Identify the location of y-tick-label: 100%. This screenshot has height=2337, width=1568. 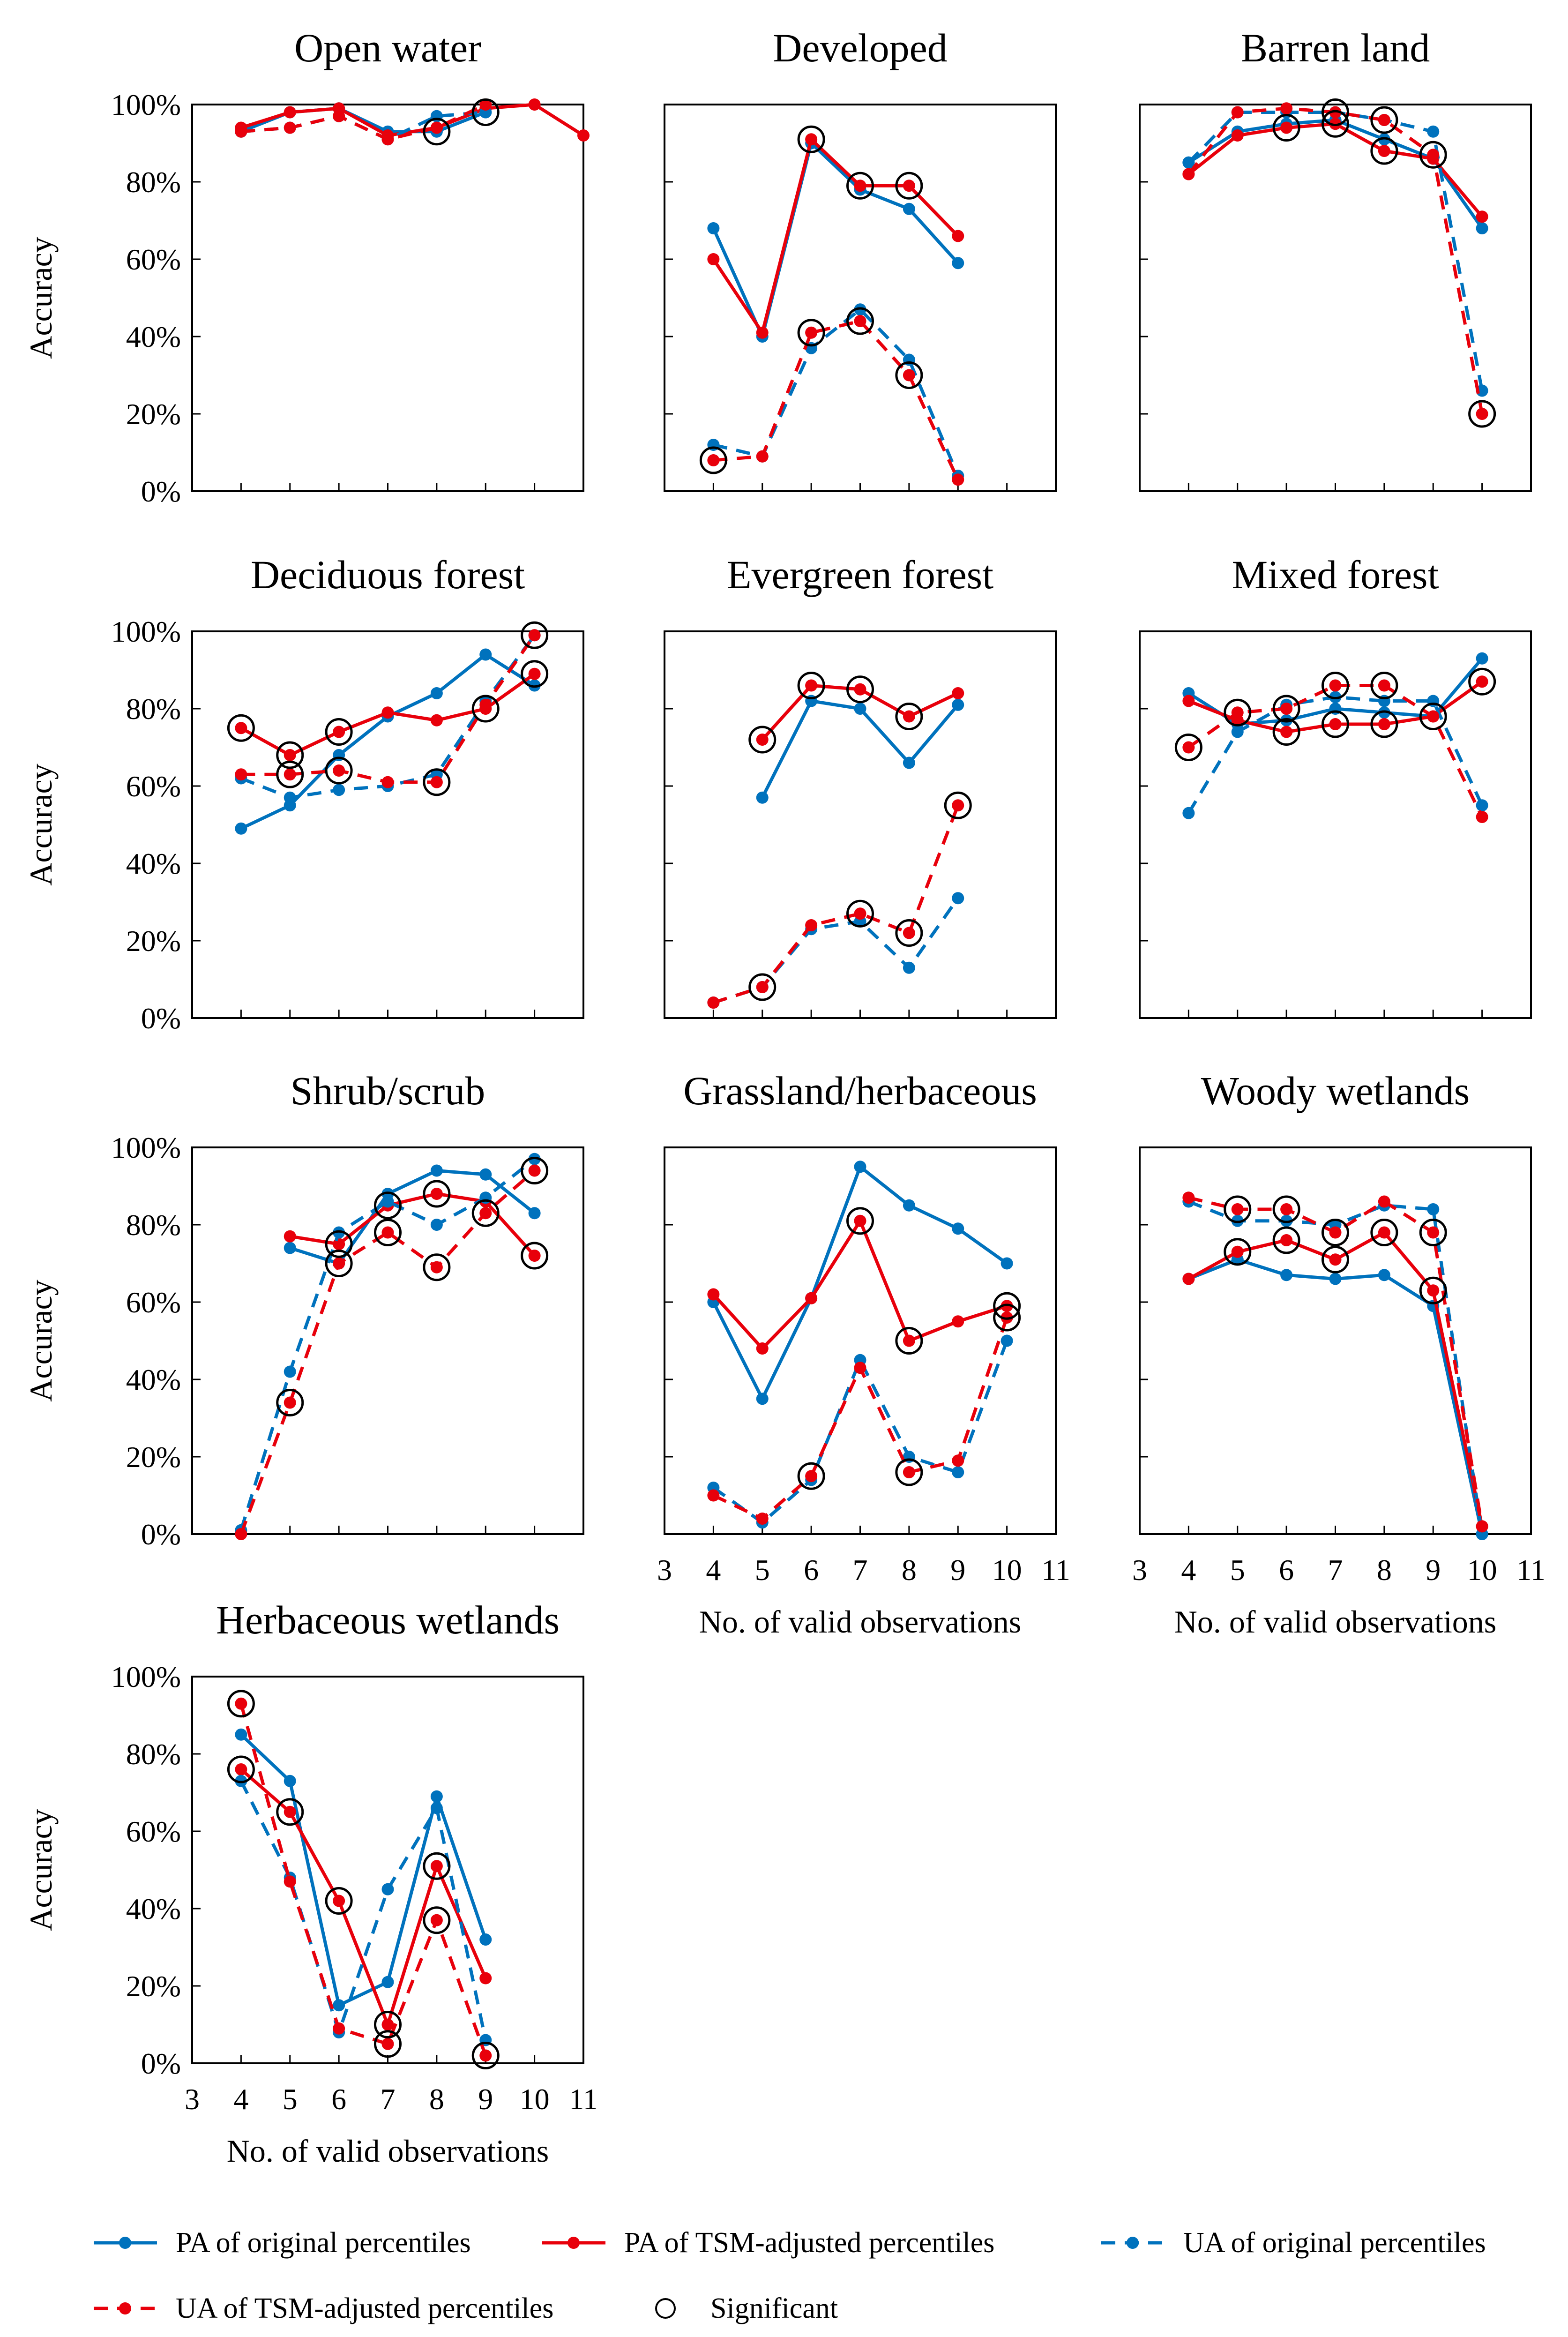
(146, 105).